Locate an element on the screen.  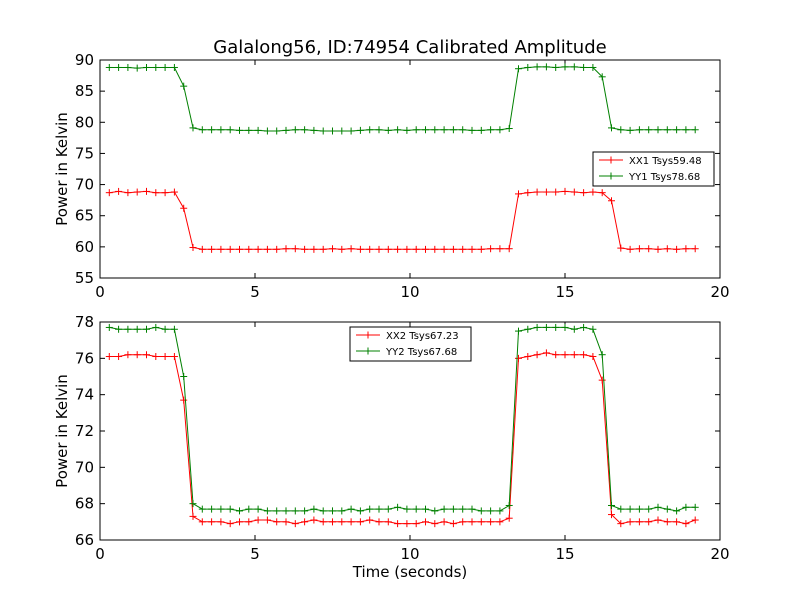
series-line is located at coordinates (402, 220).